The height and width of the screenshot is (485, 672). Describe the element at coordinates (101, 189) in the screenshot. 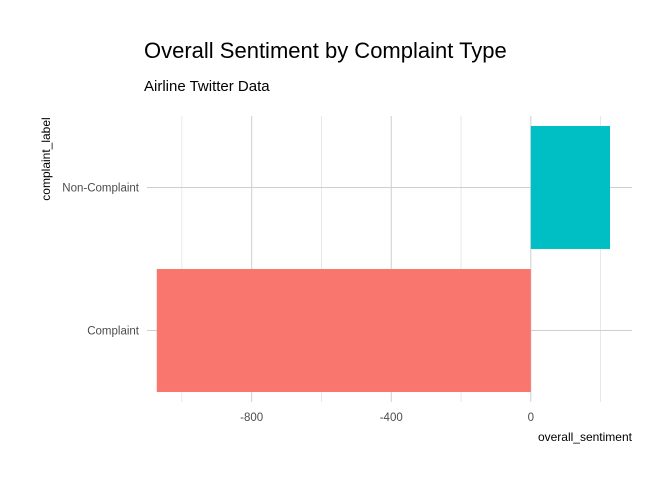

I see `y-tick-label: Non-Complaint` at that location.